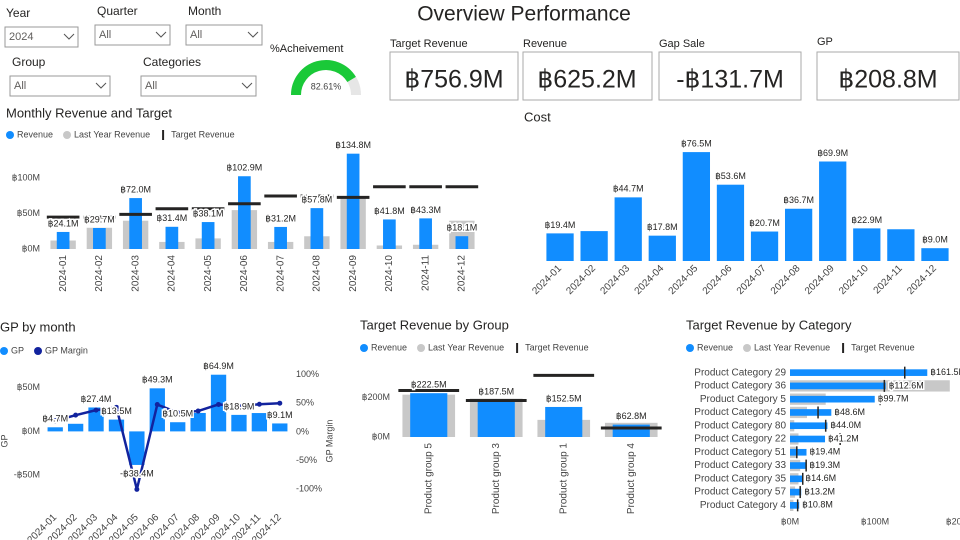  Describe the element at coordinates (317, 273) in the screenshot. I see `x-tick-label: 2024-08` at that location.